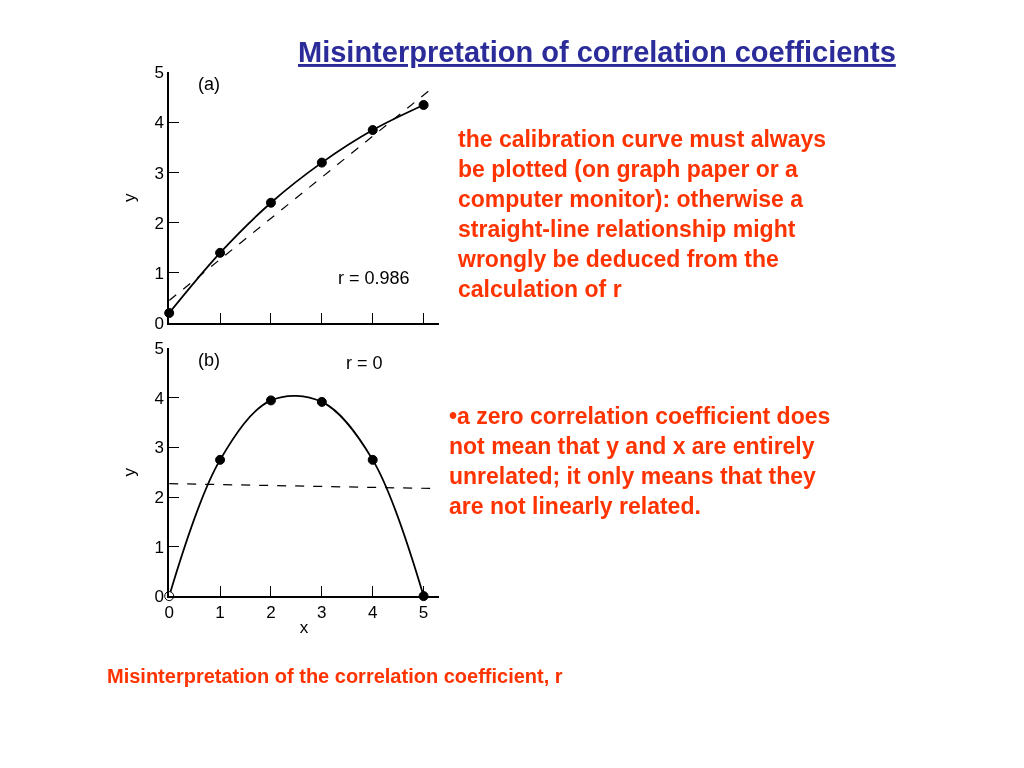 The height and width of the screenshot is (768, 1024). Describe the element at coordinates (374, 278) in the screenshot. I see `annotation: r = 0.986` at that location.